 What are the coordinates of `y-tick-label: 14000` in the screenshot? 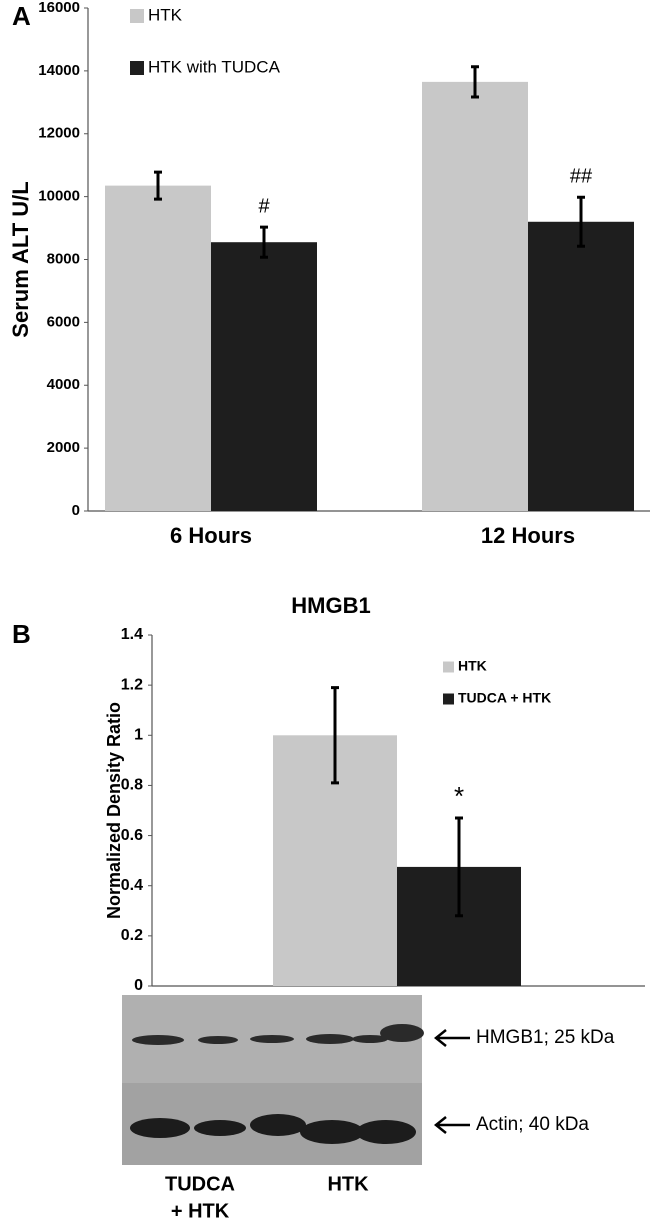 It's located at (59, 70).